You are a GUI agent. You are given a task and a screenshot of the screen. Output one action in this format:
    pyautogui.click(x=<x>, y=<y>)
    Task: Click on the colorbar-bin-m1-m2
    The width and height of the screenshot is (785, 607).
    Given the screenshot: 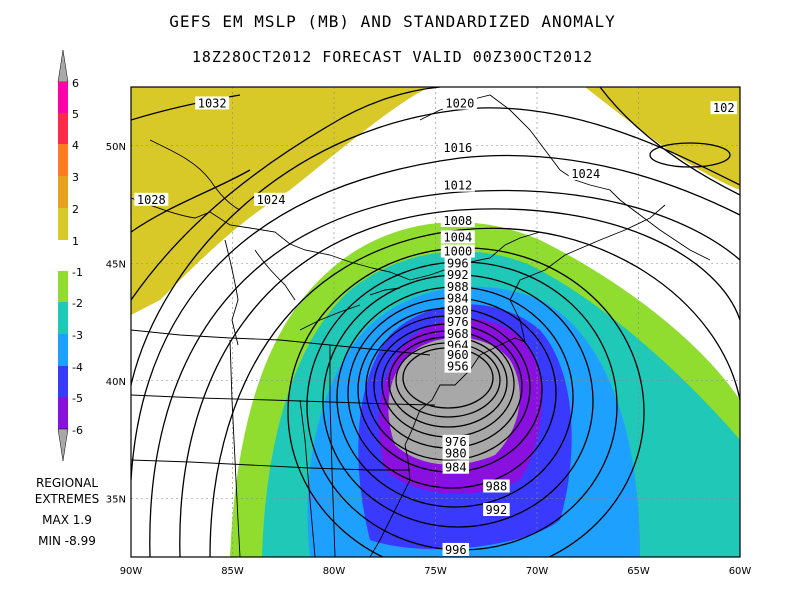 What is the action you would take?
    pyautogui.click(x=63, y=286)
    